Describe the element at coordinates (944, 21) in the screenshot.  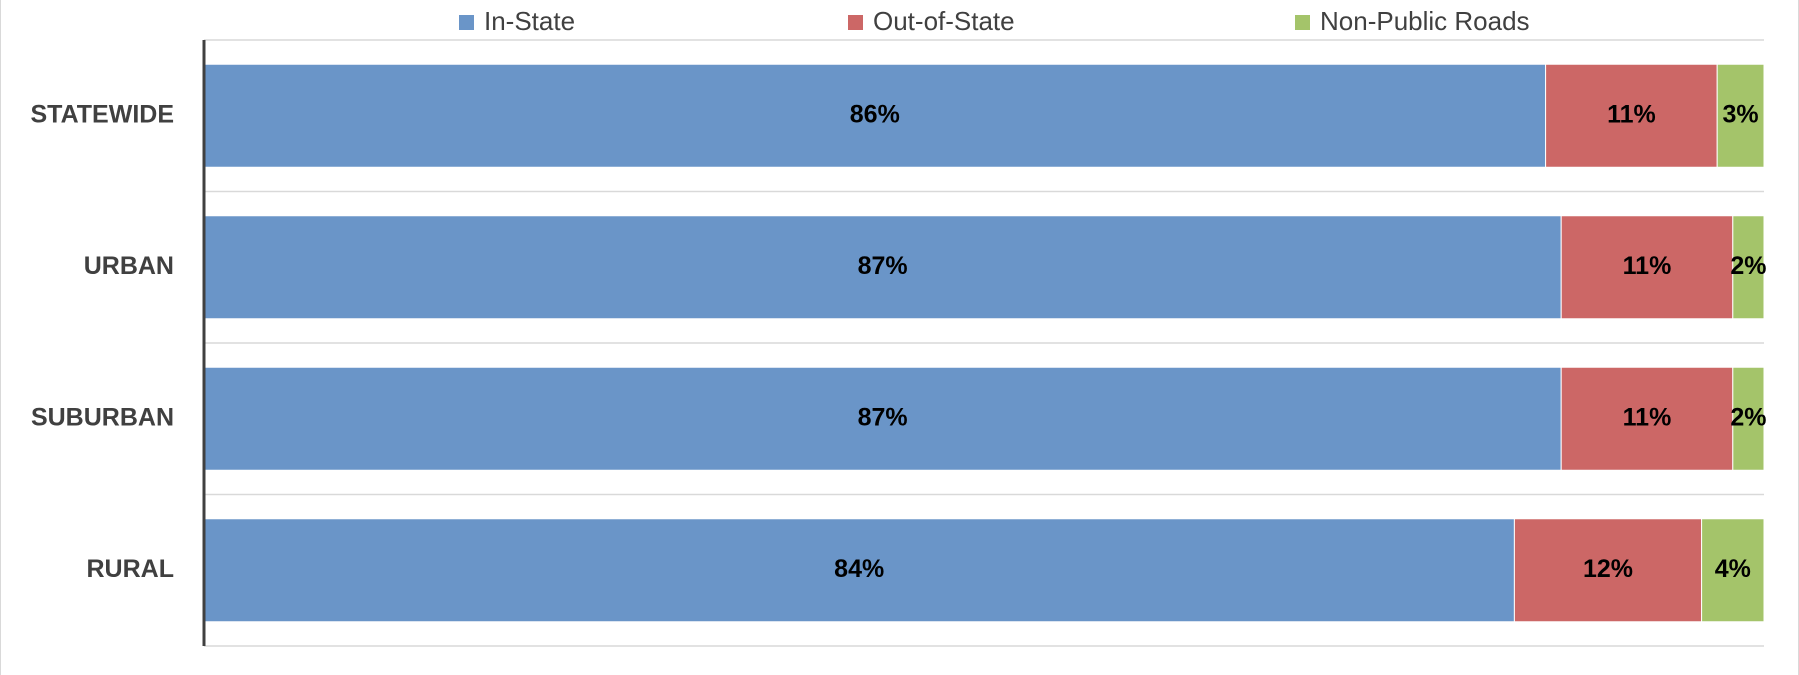
I see `legend-label: Out-of-State` at that location.